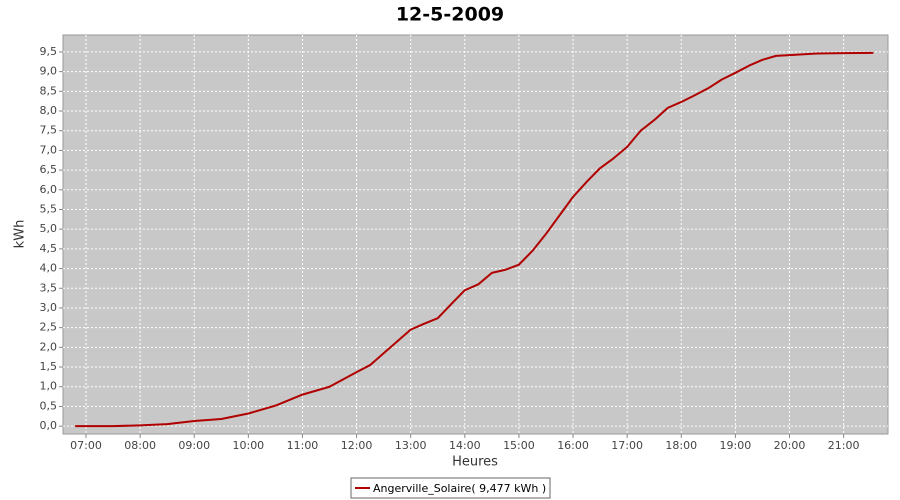 The image size is (900, 500). What do you see at coordinates (49, 169) in the screenshot?
I see `y-tick-label: 6,5` at bounding box center [49, 169].